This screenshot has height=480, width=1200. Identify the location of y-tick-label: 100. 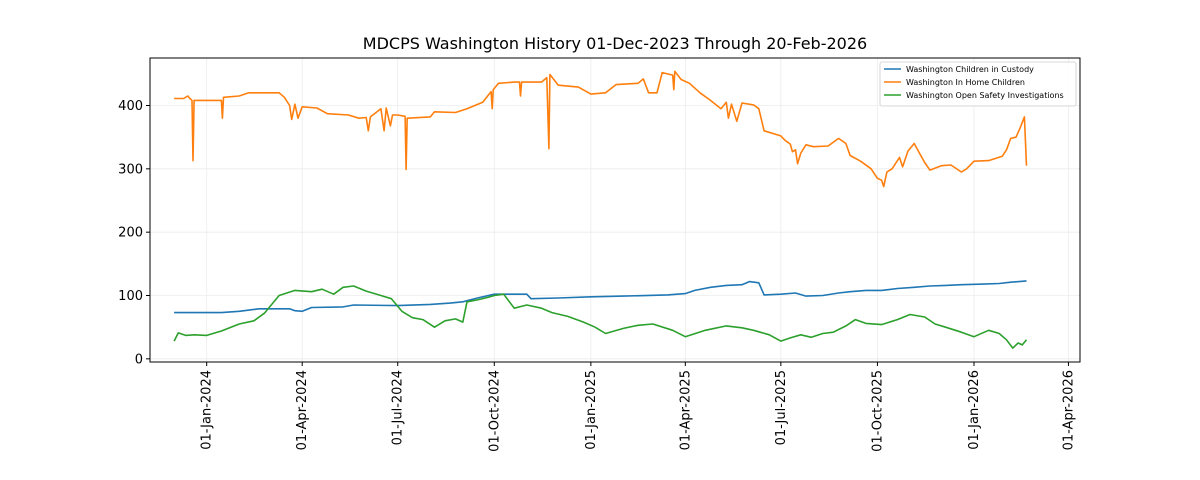
(130, 296).